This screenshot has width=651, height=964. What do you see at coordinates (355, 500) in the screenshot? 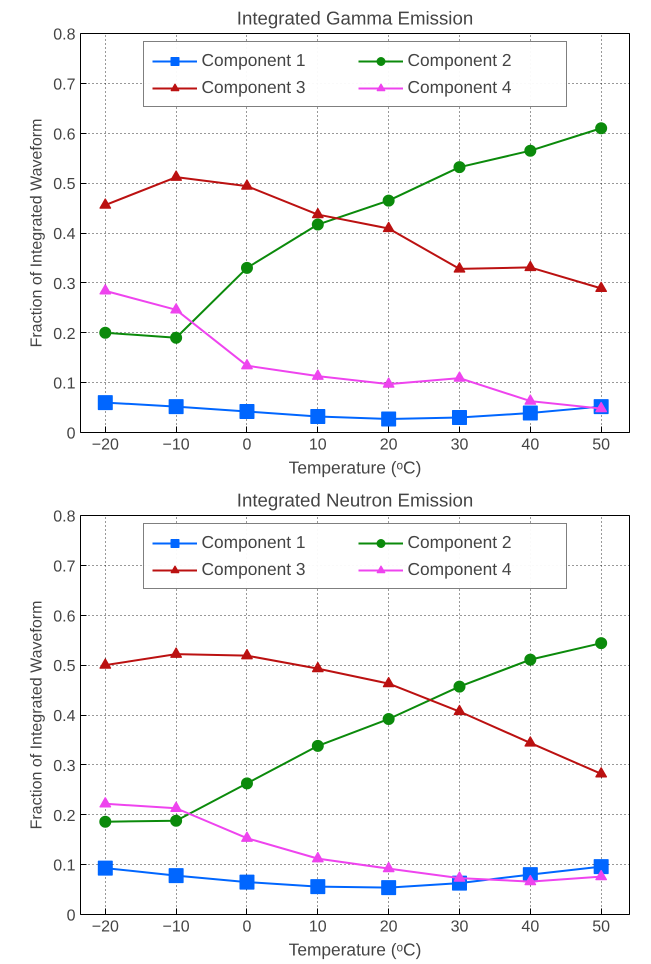
I see `chart-title: Integrated Neutron Emission` at bounding box center [355, 500].